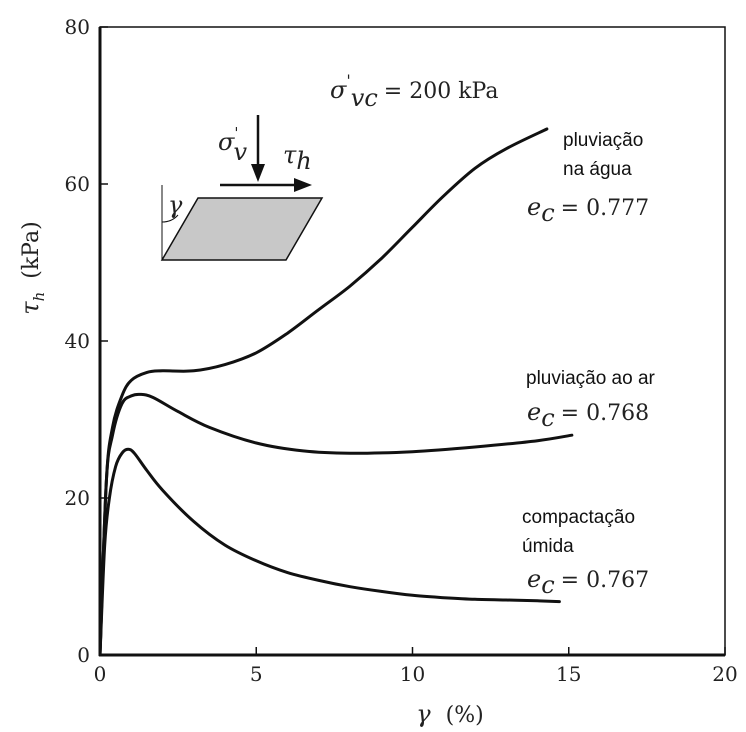 Image resolution: width=746 pixels, height=732 pixels. What do you see at coordinates (591, 378) in the screenshot?
I see `series-air-label-line-1: pluviação ao ar` at bounding box center [591, 378].